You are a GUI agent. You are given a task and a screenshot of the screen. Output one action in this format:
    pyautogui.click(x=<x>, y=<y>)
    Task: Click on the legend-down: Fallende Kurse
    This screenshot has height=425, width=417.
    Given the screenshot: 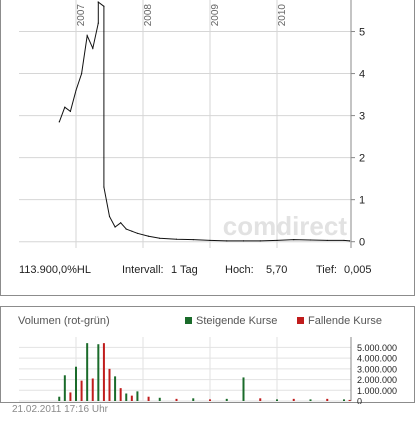 What is the action you would take?
    pyautogui.click(x=339, y=321)
    